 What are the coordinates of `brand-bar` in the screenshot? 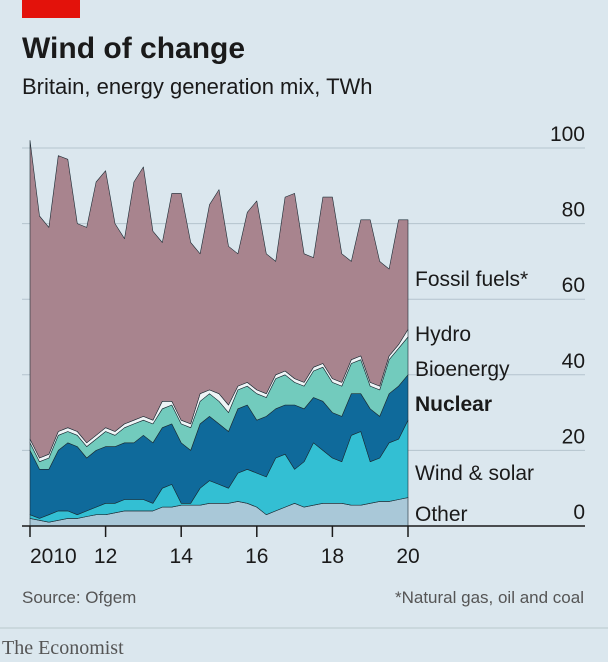 It's located at (51, 9).